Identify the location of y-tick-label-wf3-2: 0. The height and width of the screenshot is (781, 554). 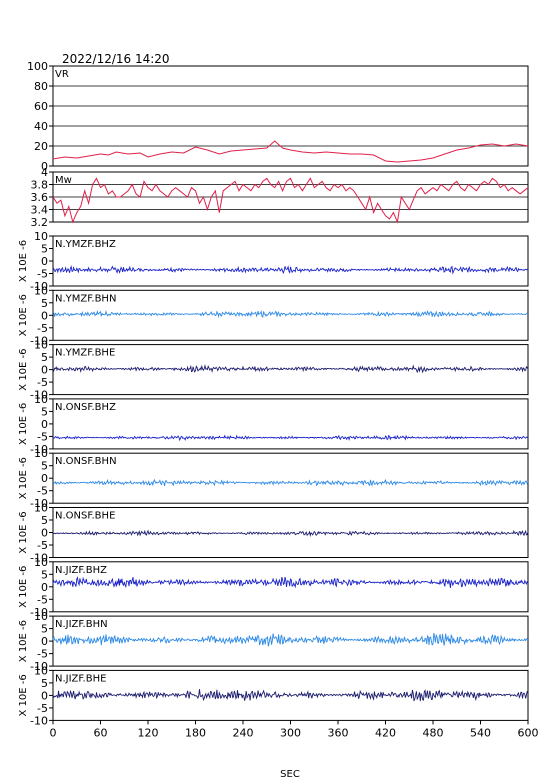
(44, 424).